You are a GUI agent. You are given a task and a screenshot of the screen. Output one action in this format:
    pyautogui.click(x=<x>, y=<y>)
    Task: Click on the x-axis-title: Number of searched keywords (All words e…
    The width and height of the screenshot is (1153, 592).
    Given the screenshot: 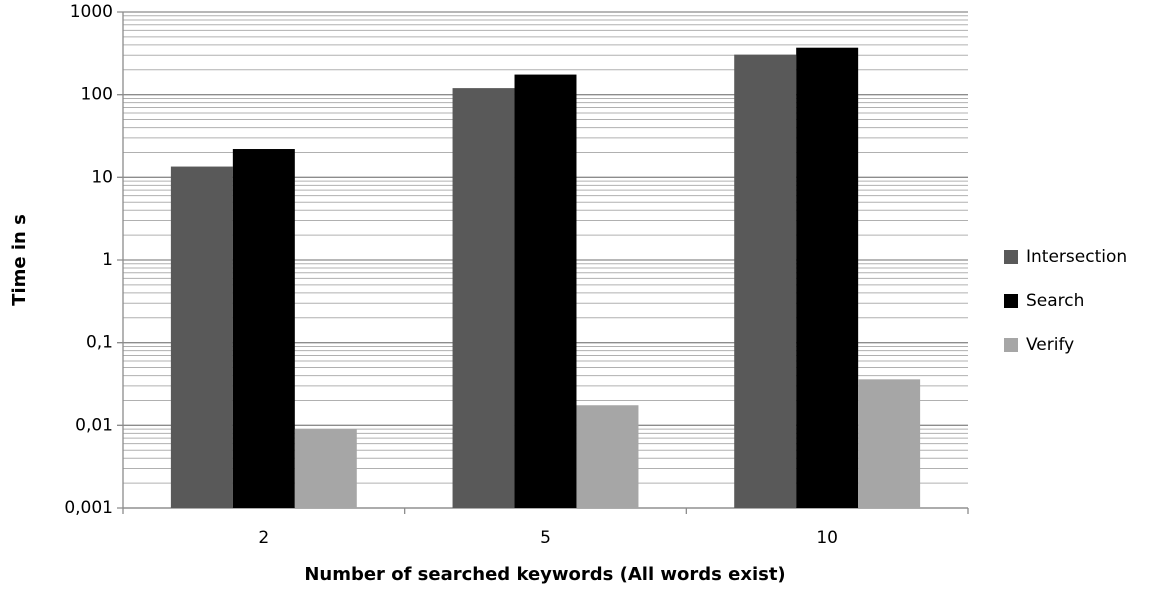 What is the action you would take?
    pyautogui.click(x=544, y=574)
    